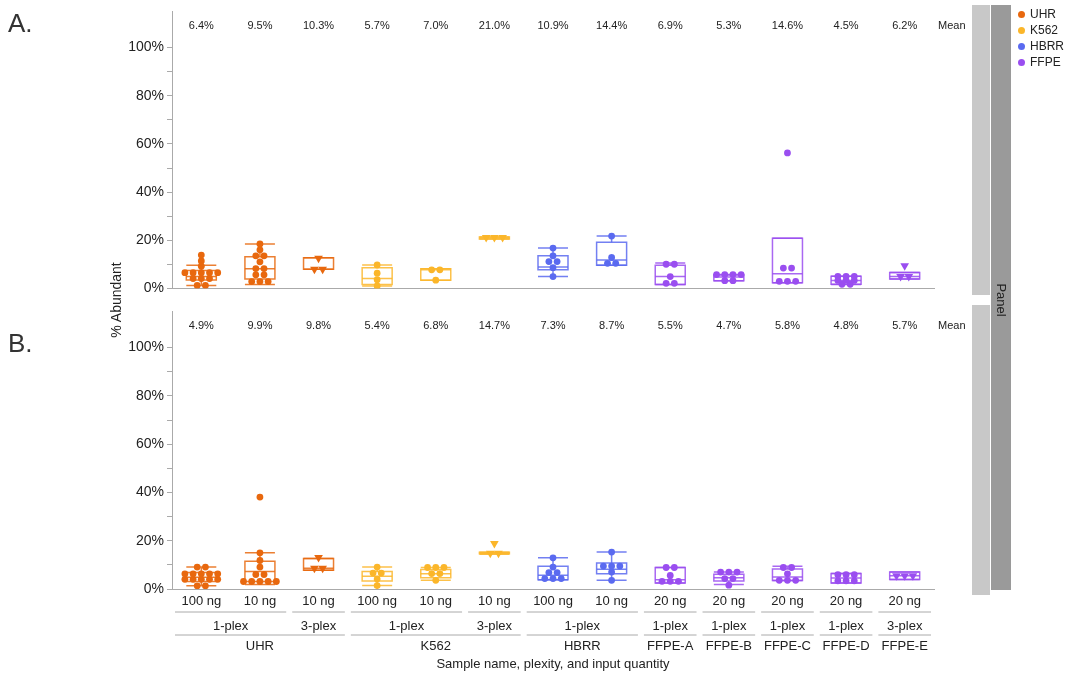 The width and height of the screenshot is (1067, 674). I want to click on text: 10.9%, so click(553, 25).